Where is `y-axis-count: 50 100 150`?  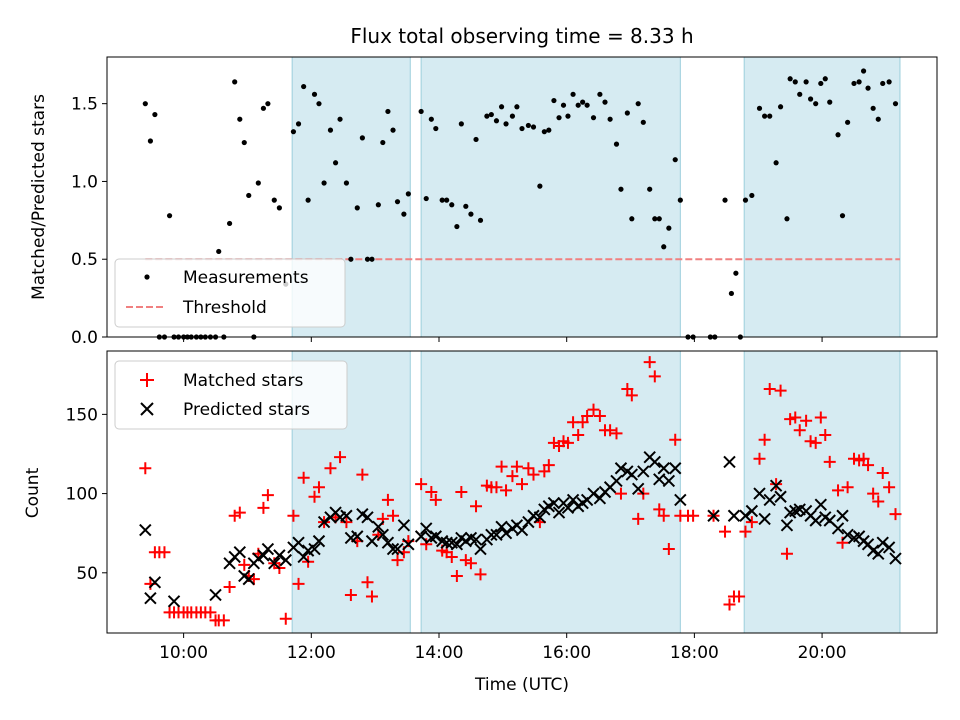 y-axis-count: 50 100 150 is located at coordinates (86, 494).